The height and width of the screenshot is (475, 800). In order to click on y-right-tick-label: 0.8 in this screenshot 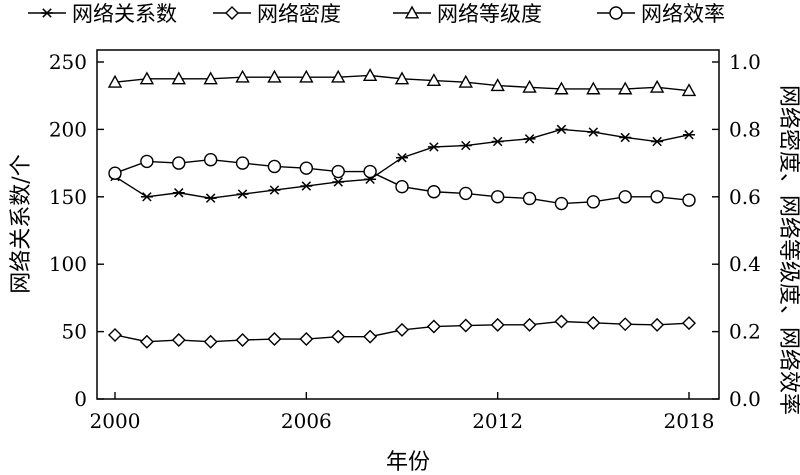, I will do `click(745, 129)`.